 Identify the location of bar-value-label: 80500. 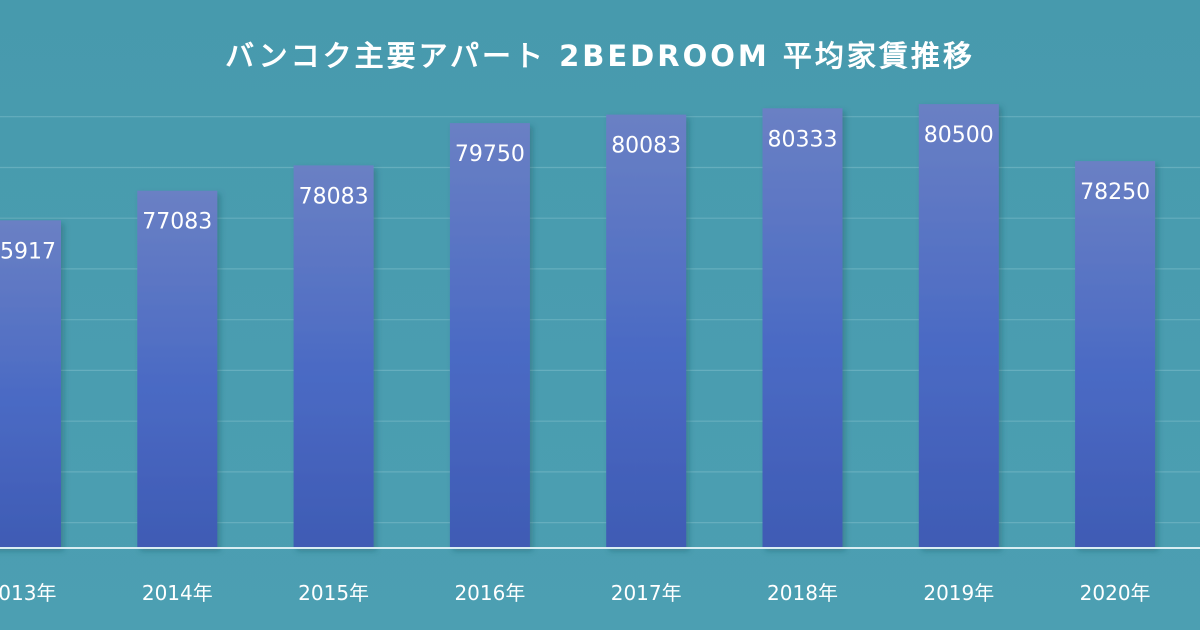
(959, 135).